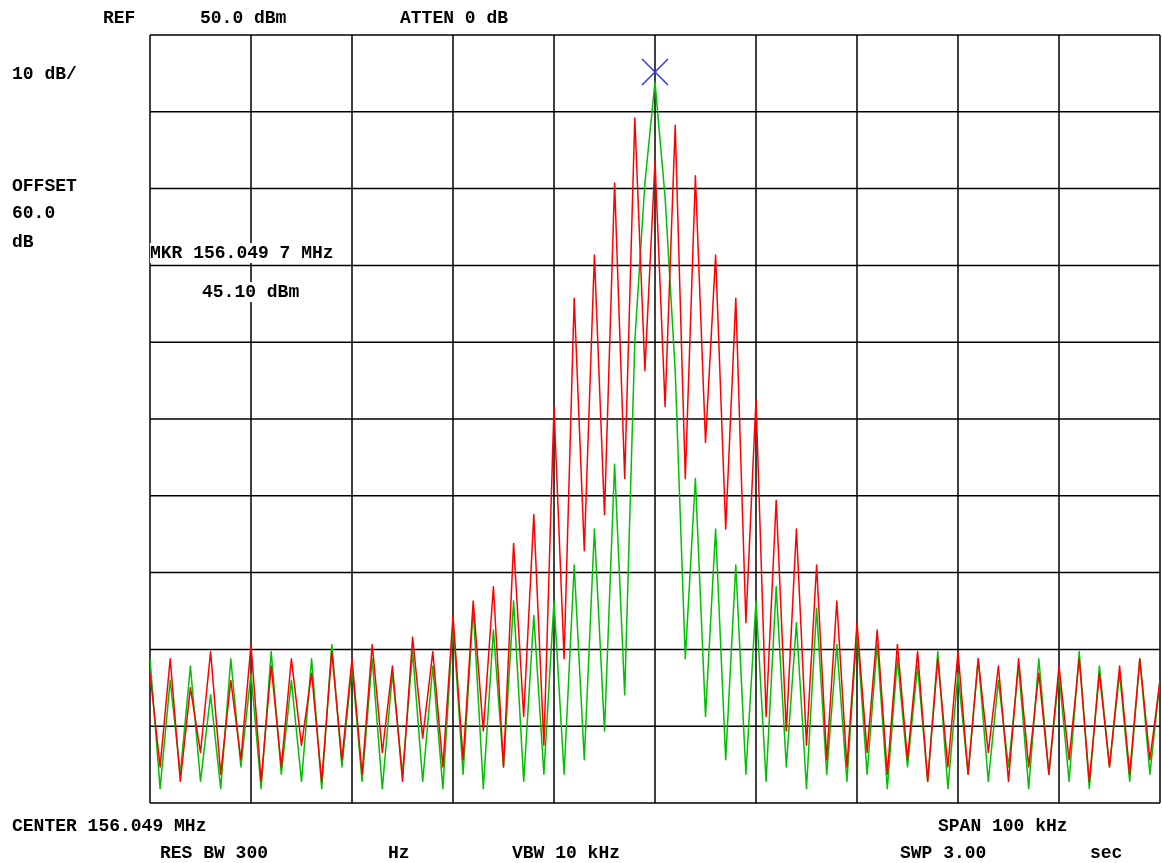 The image size is (1162, 863). I want to click on text: dB, so click(23, 242).